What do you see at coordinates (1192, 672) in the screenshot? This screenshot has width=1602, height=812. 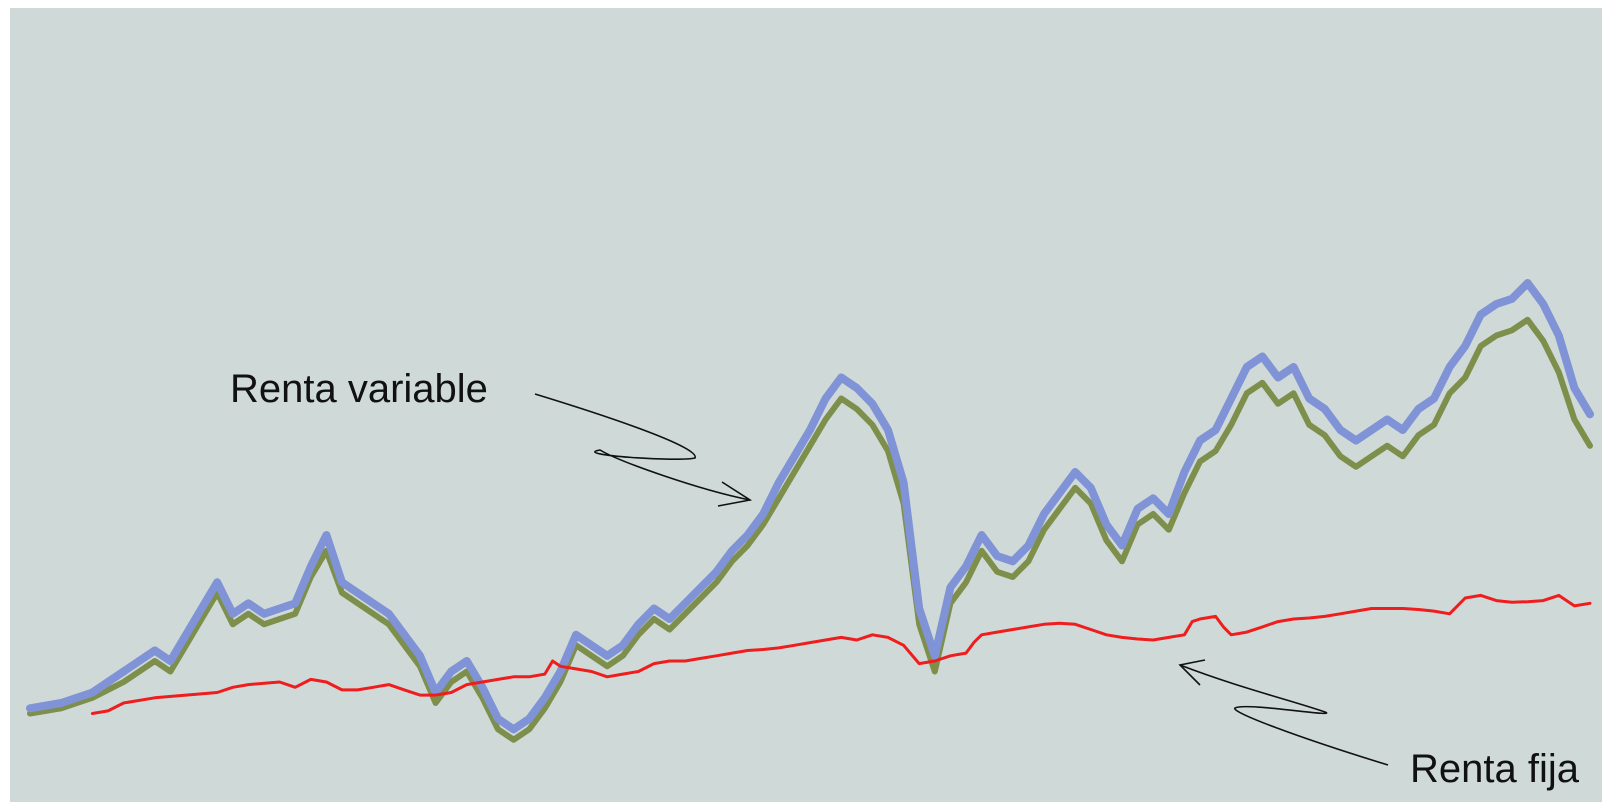 I see `arrowhead-renta-fija` at bounding box center [1192, 672].